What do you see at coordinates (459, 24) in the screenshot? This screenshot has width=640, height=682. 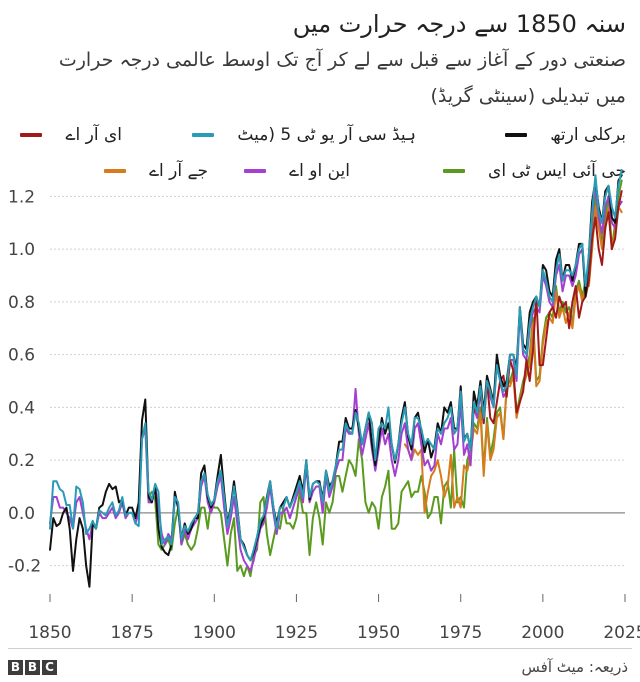 I see `chart-title: سنہ 1850 سے درجہ حرارت میں` at bounding box center [459, 24].